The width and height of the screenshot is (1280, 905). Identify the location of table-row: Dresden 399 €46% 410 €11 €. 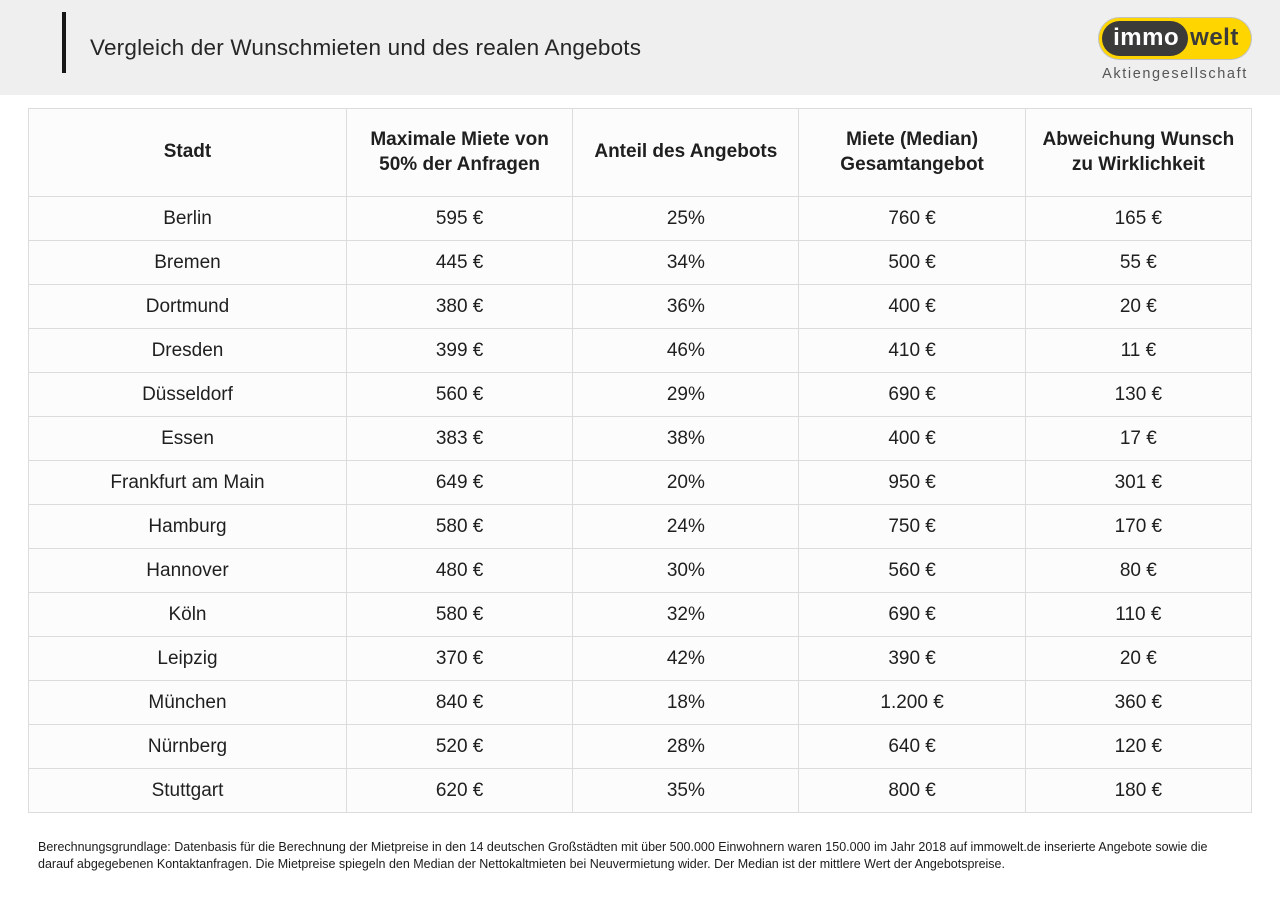
(640, 350).